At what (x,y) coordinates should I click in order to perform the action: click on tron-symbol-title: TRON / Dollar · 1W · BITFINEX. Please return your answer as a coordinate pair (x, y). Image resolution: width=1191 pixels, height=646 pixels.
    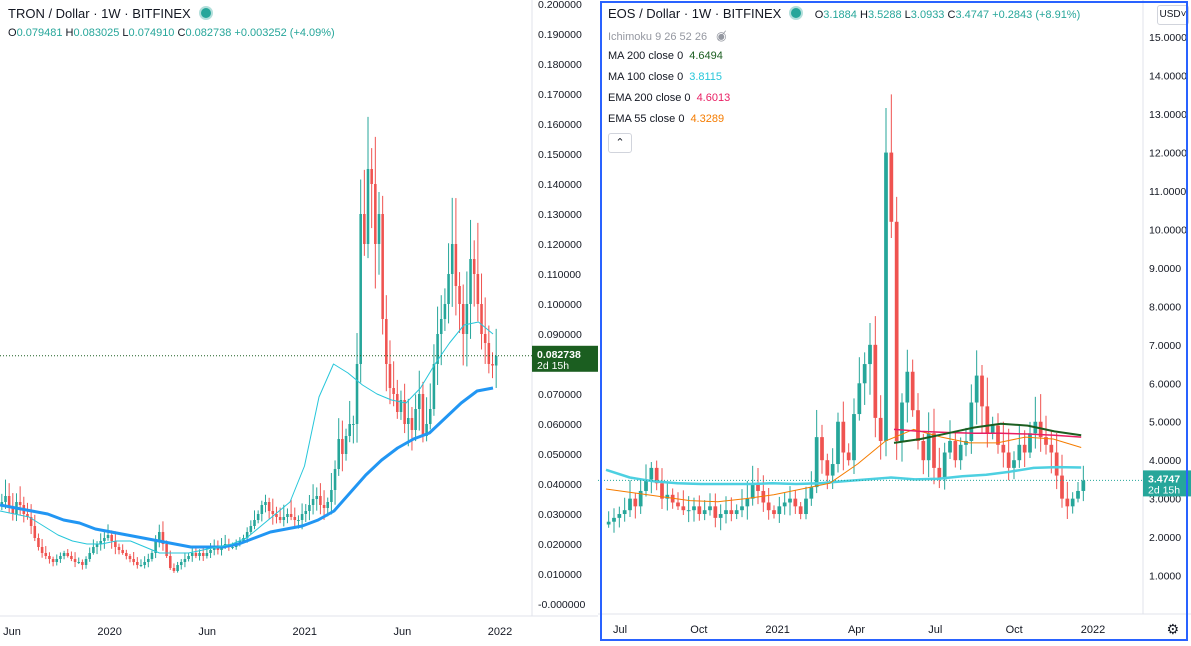
    Looking at the image, I should click on (99, 13).